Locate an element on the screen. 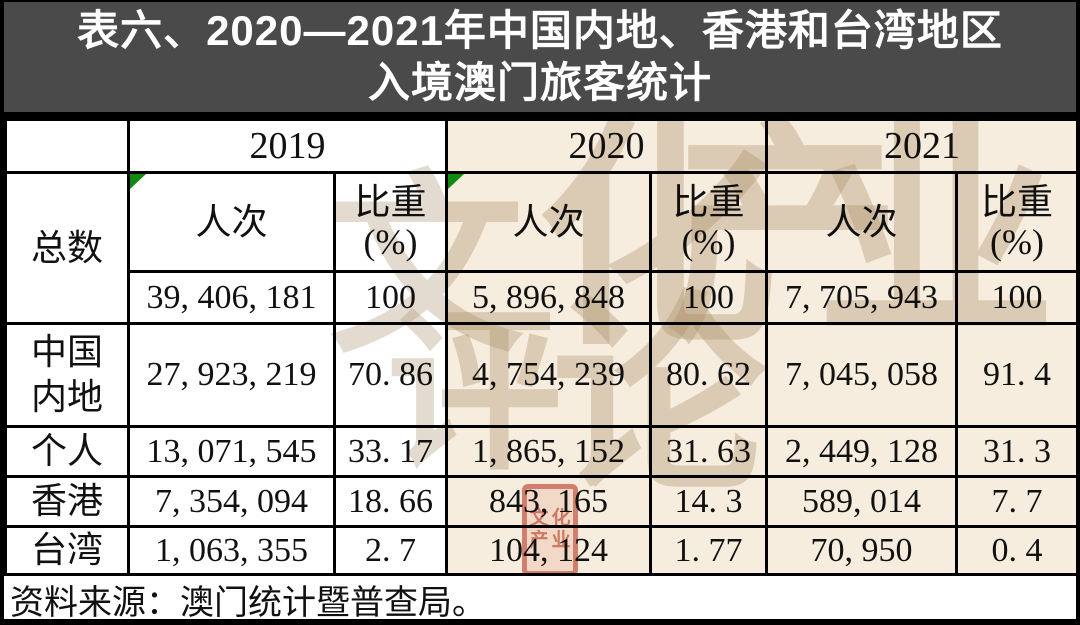  subheader-2019-share: 比重 (%) is located at coordinates (390, 222).